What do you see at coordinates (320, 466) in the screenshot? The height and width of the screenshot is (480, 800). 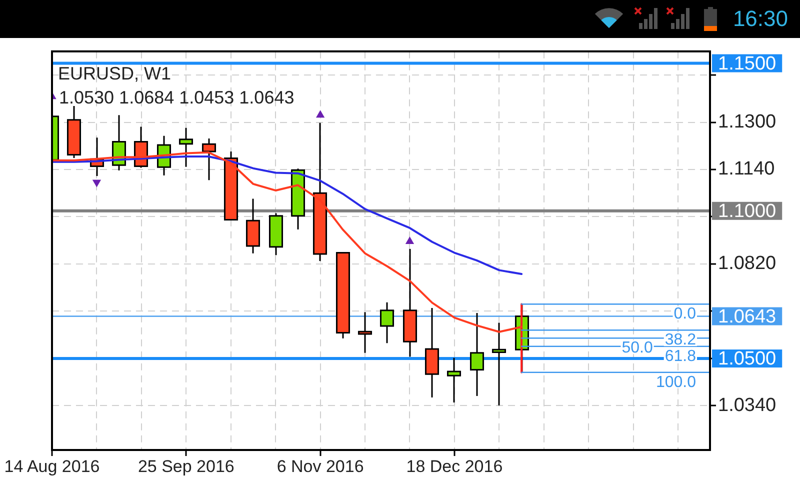 I see `x-tick-label: 6 Nov 2016` at bounding box center [320, 466].